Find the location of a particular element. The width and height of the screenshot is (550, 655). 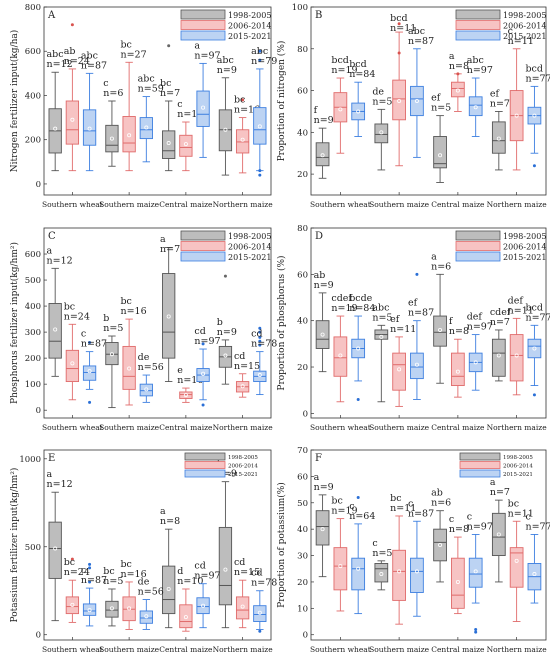

y-axis-label: Proportion of potassium(%) is located at coordinates (281, 545).